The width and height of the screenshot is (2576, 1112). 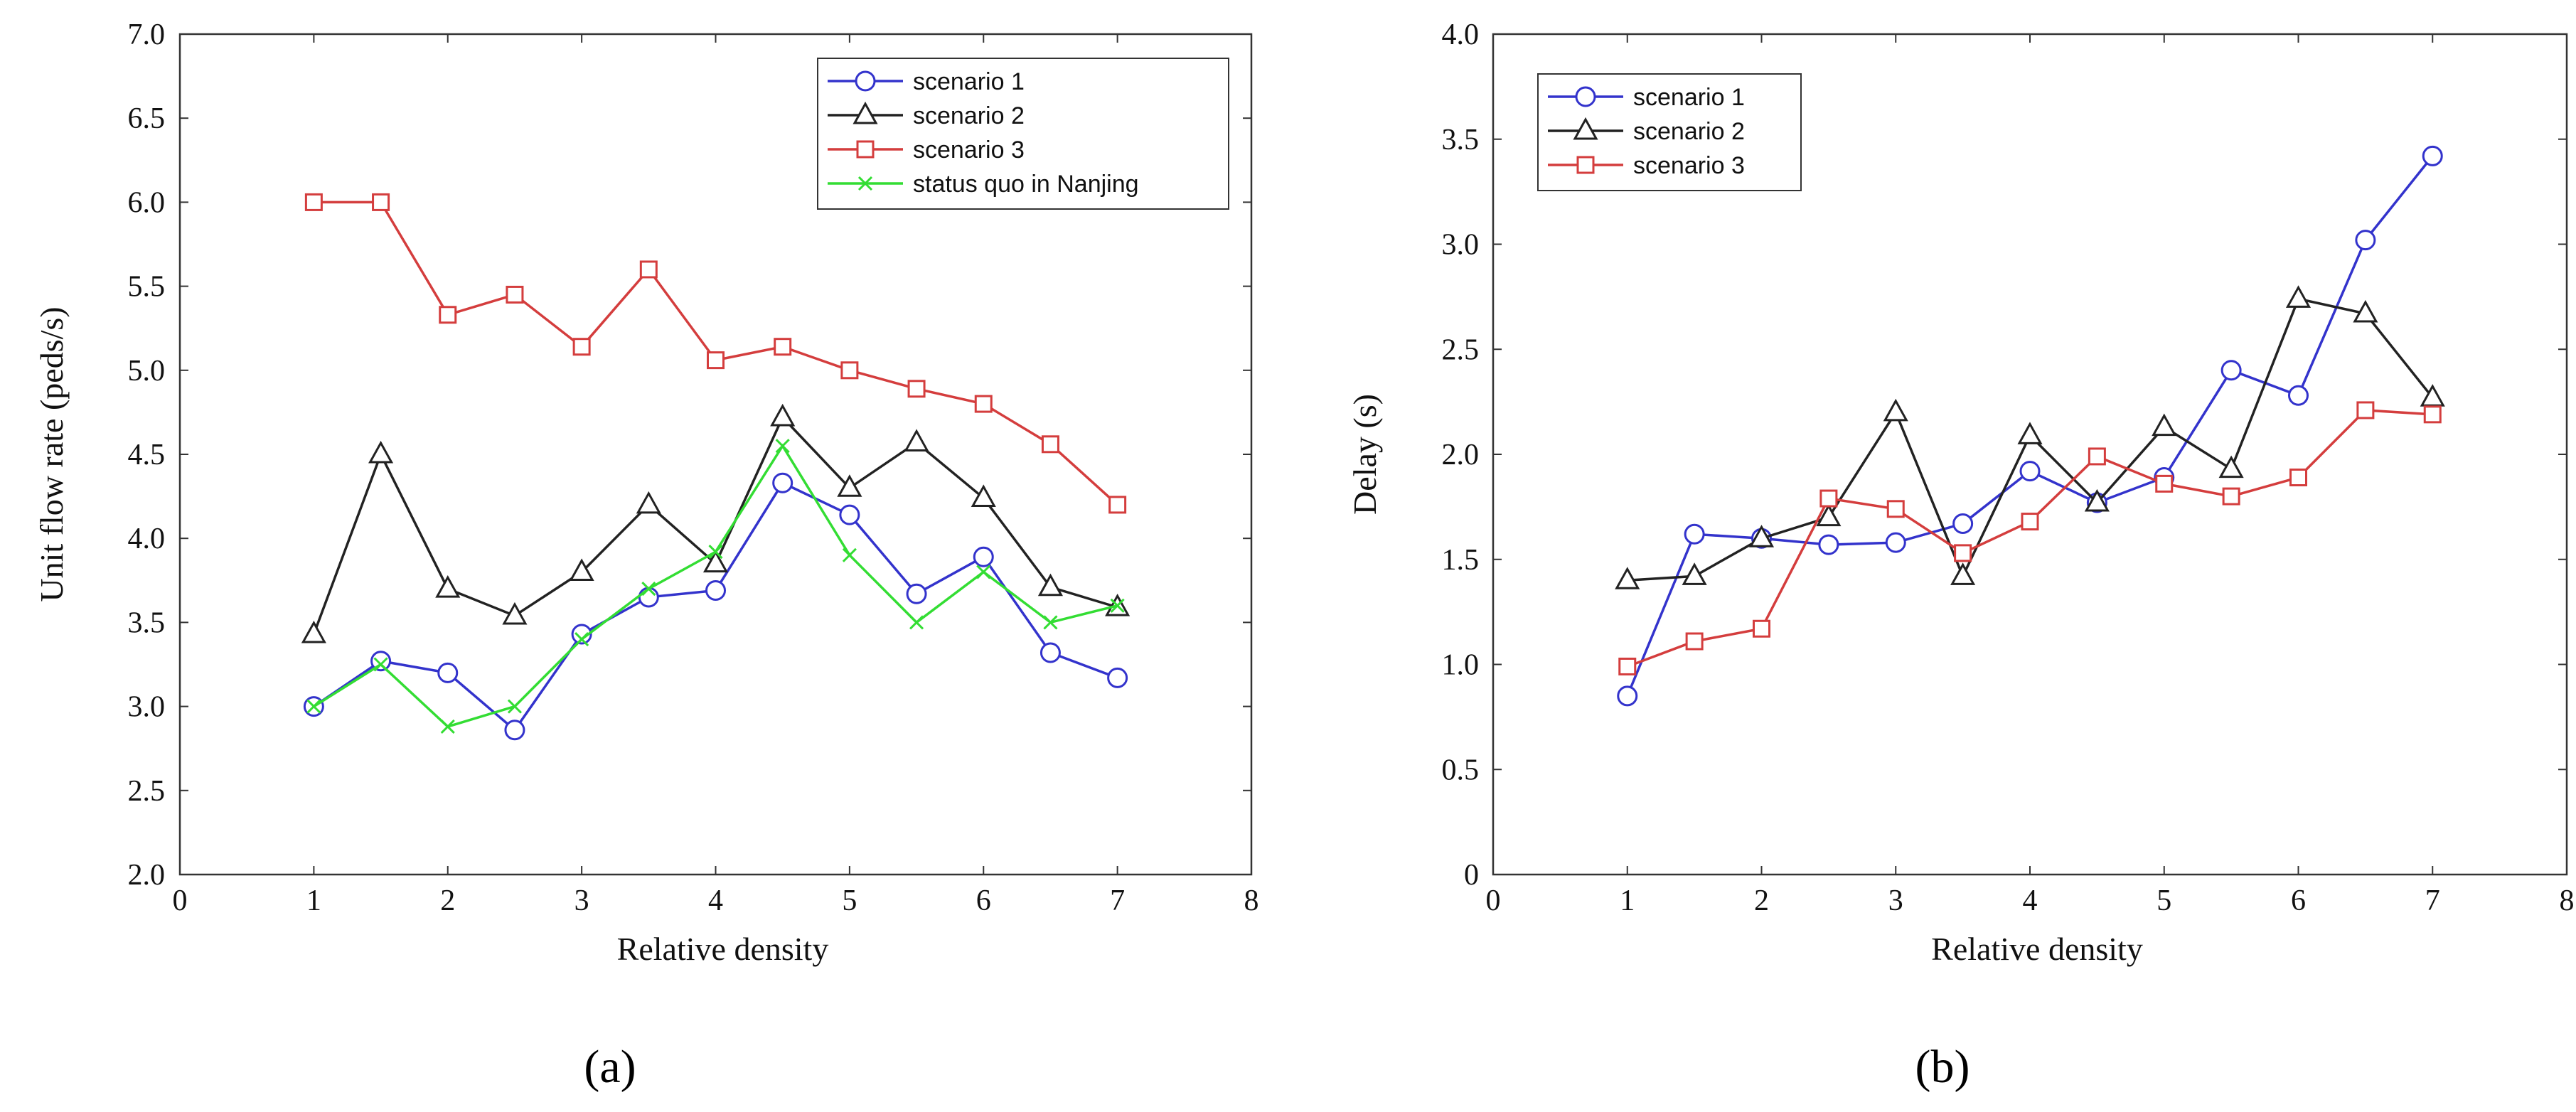 I want to click on y-axis-label: Delay (s), so click(x=1365, y=454).